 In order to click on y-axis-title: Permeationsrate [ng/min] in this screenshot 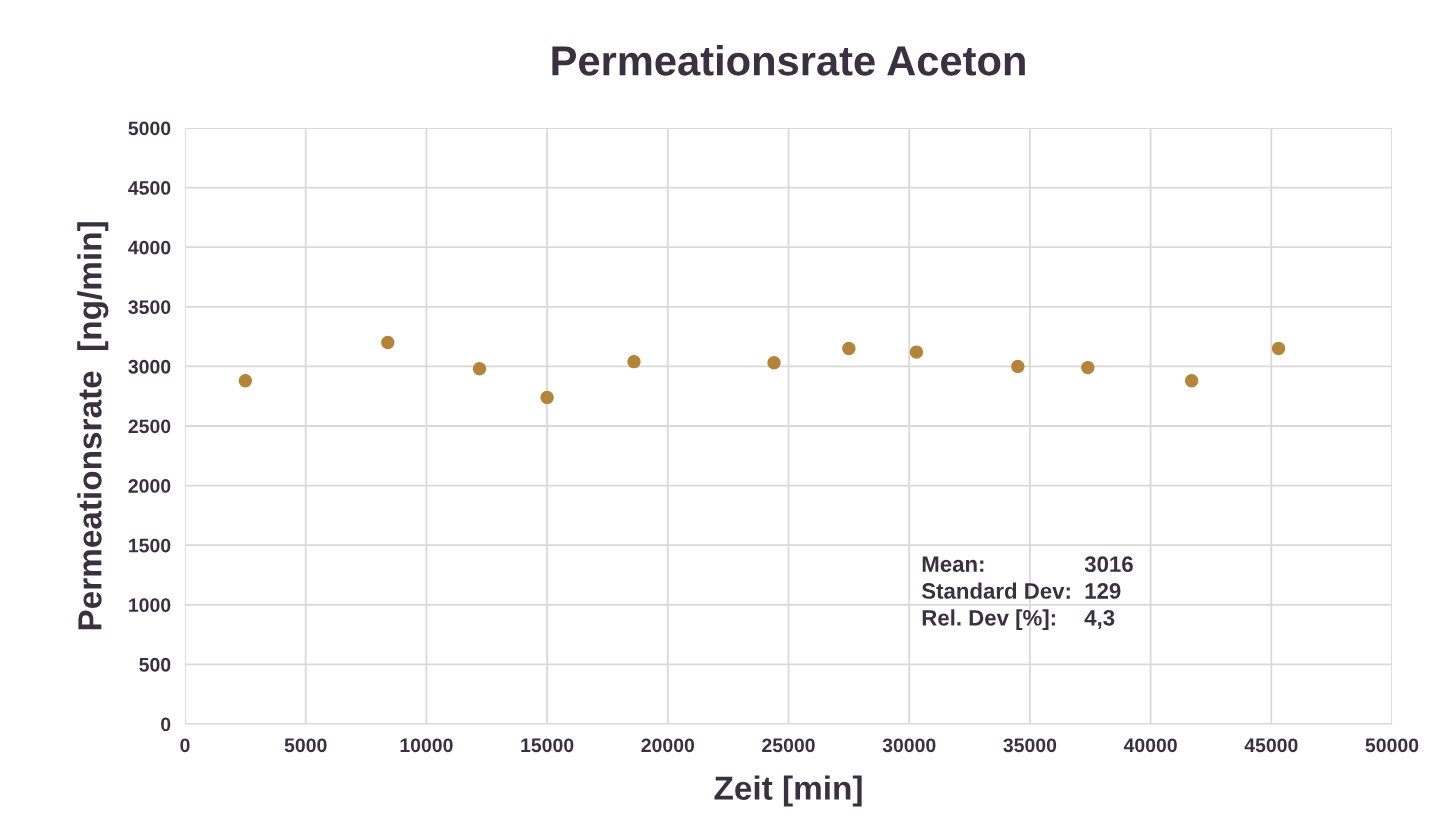, I will do `click(93, 426)`.